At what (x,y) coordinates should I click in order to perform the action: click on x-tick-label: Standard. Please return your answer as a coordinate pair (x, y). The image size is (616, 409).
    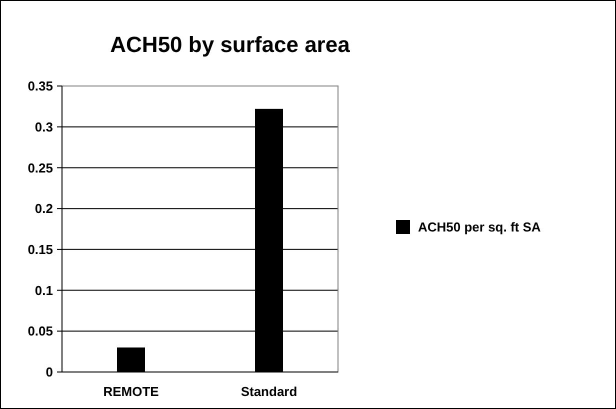
    Looking at the image, I should click on (269, 391).